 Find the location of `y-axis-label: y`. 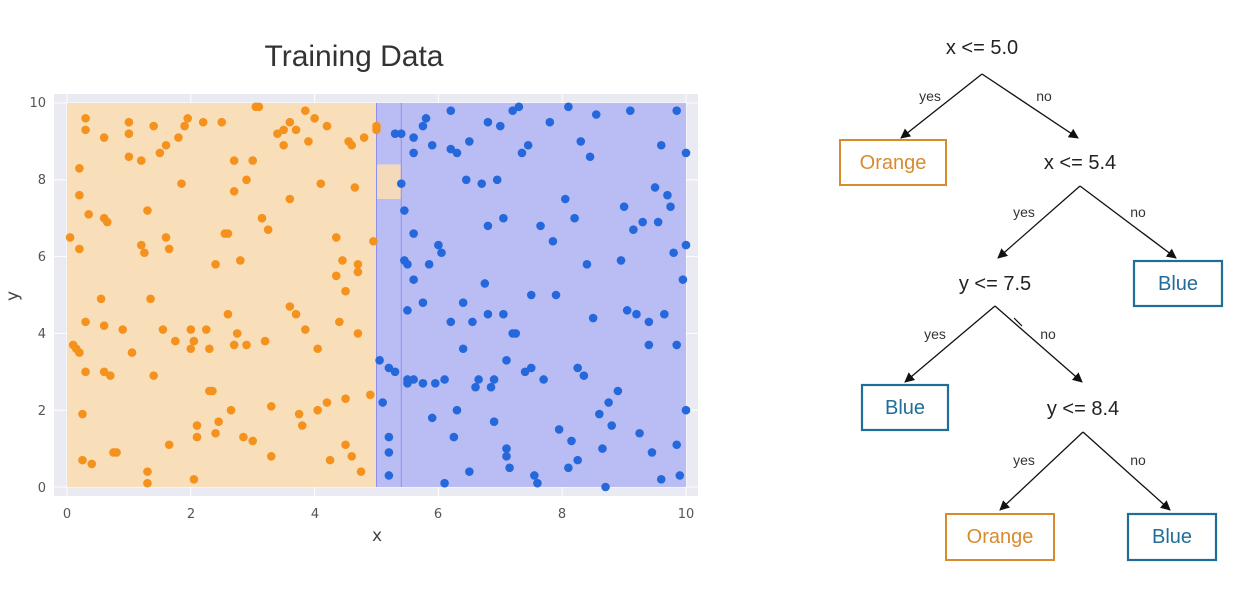

y-axis-label: y is located at coordinates (13, 296).